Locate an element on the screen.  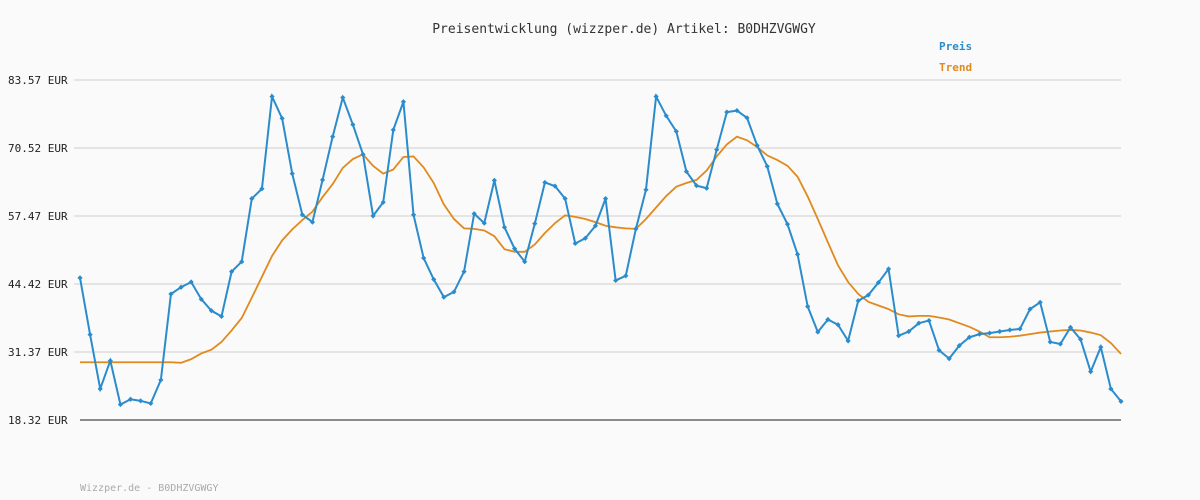
y-tick-label: 83.57 EUR is located at coordinates (38, 80).